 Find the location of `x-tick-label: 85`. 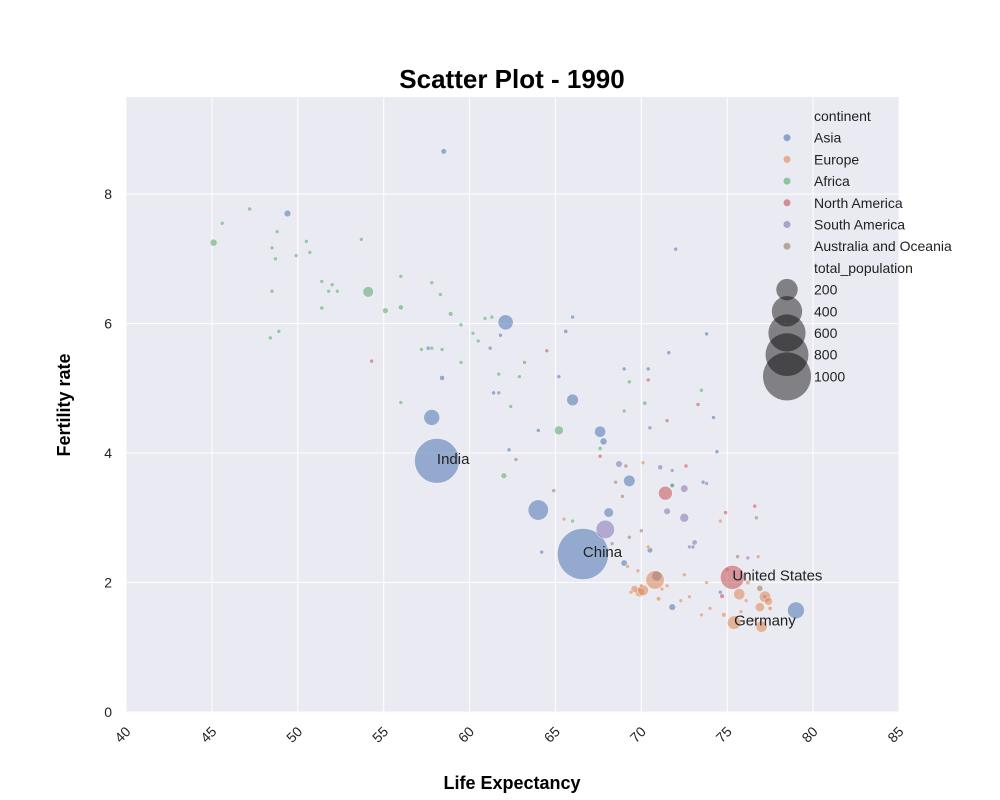

x-tick-label: 85 is located at coordinates (895, 734).